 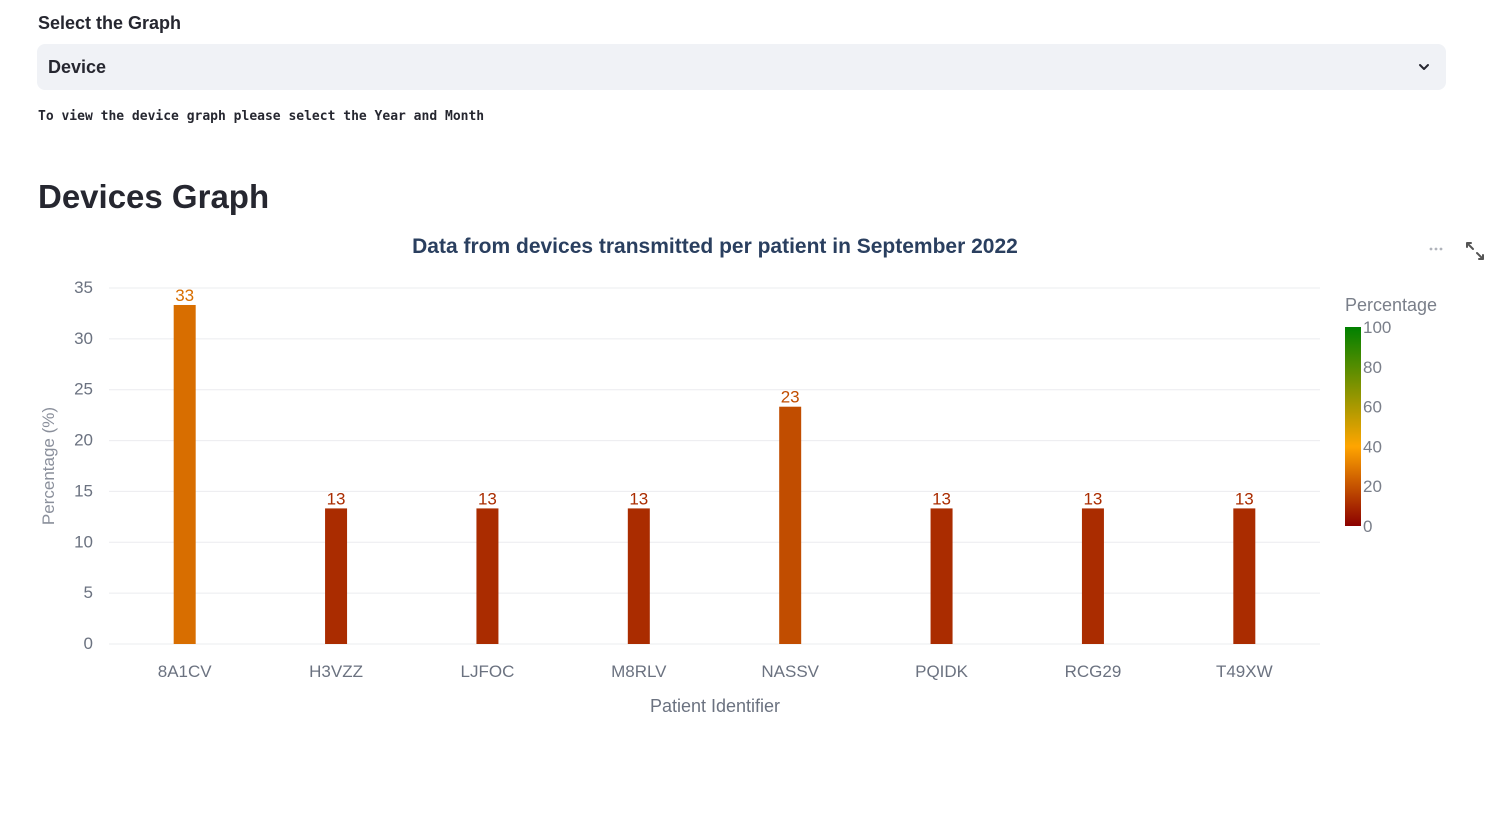 What do you see at coordinates (83, 287) in the screenshot?
I see `y-tick-label: 35` at bounding box center [83, 287].